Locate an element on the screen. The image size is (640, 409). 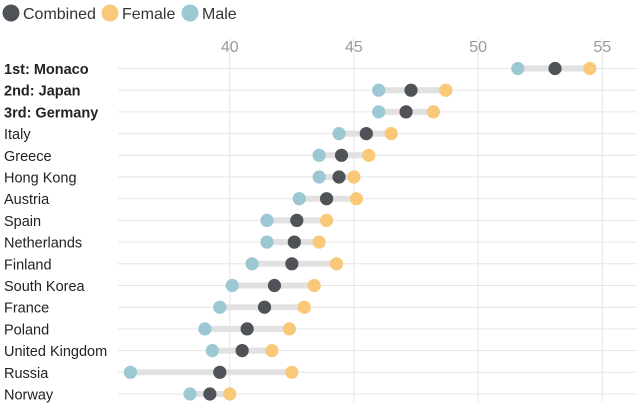
row-label: Italy is located at coordinates (17, 135).